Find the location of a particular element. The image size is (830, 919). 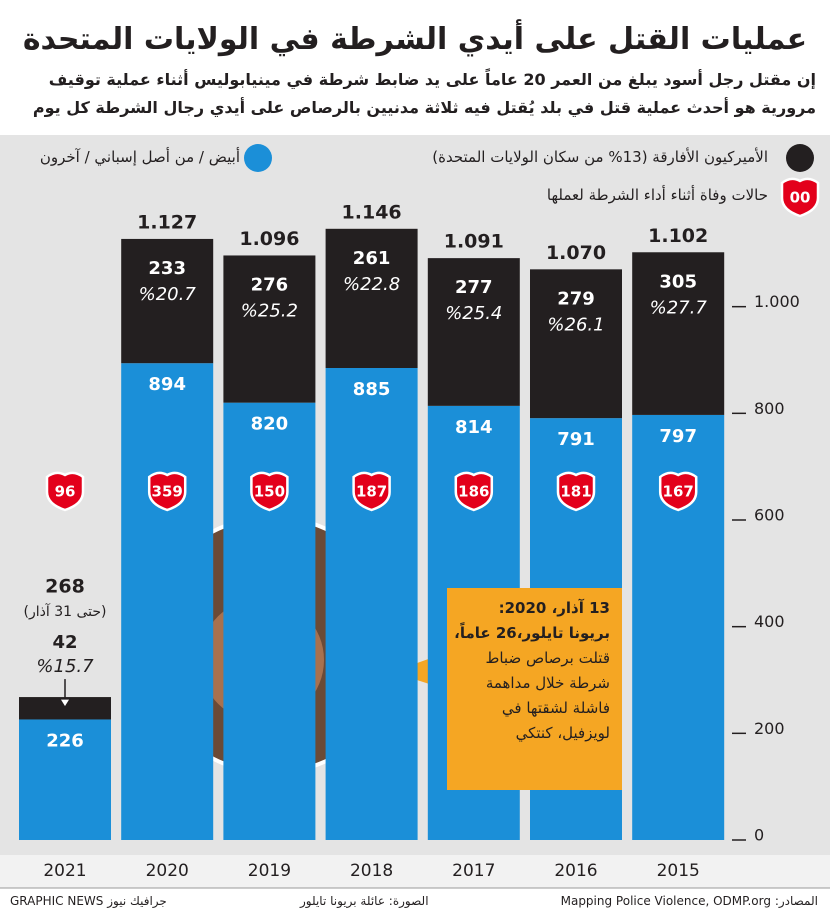

year-strip is located at coordinates (415, 871).